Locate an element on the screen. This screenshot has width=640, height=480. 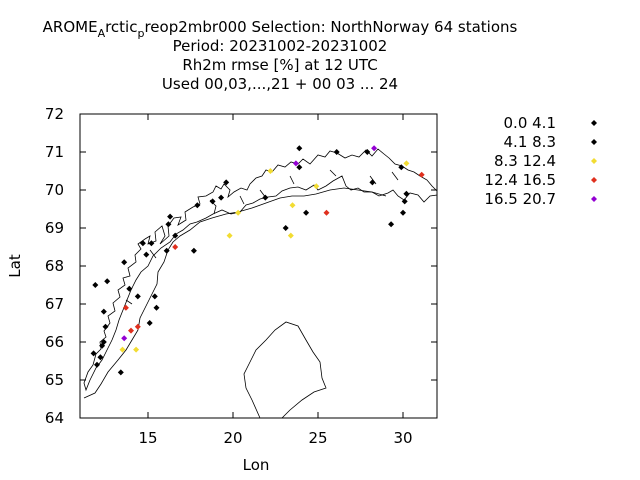
legend-label: 4.1 8.3 is located at coordinates (530, 142).